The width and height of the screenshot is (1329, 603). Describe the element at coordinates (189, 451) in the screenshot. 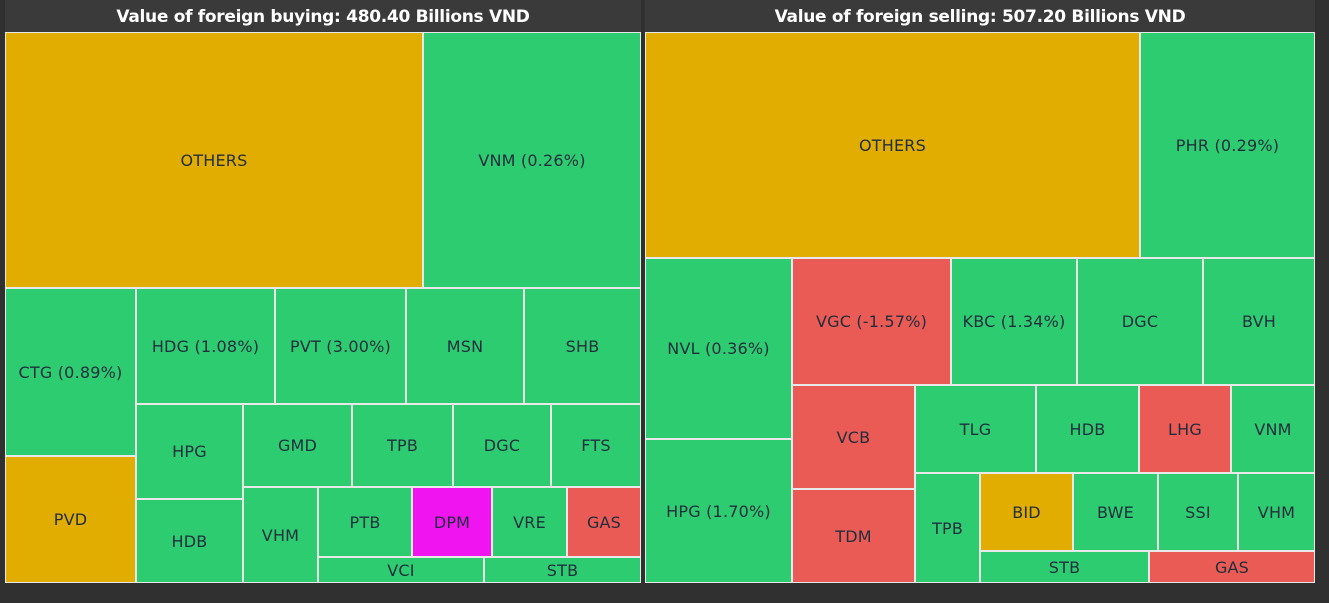

I see `buying-cell-hpg: HPG` at that location.